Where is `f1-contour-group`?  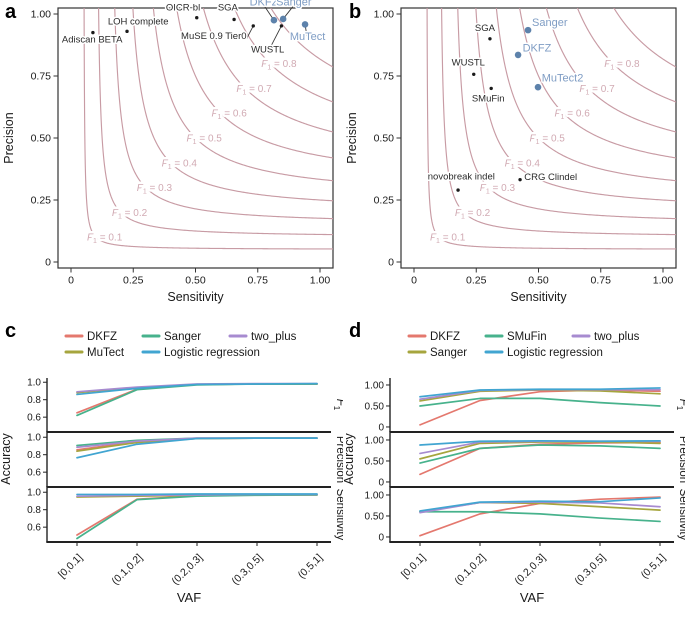
f1-contour-group is located at coordinates (551, 129).